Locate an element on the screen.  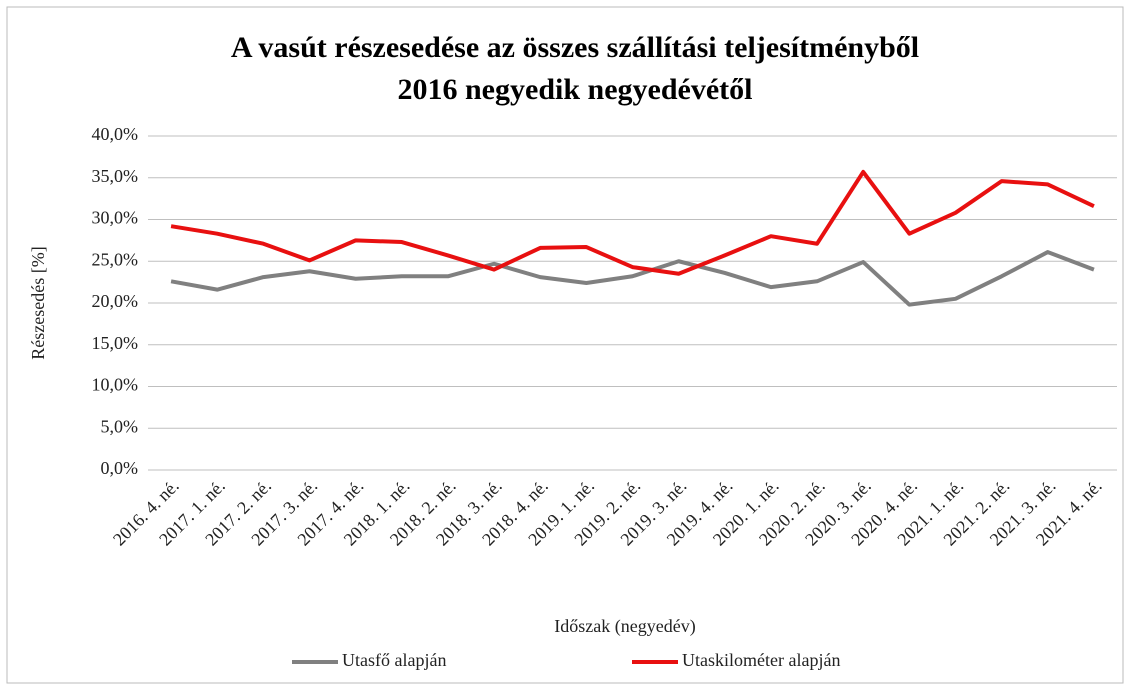
legend-label: Utaskilométer alapján is located at coordinates (761, 660).